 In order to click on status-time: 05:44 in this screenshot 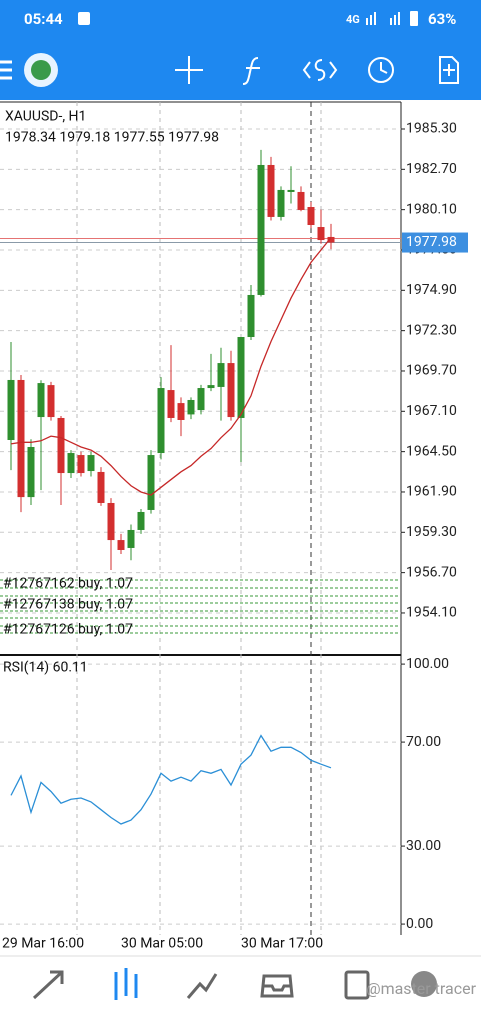, I will do `click(43, 19)`.